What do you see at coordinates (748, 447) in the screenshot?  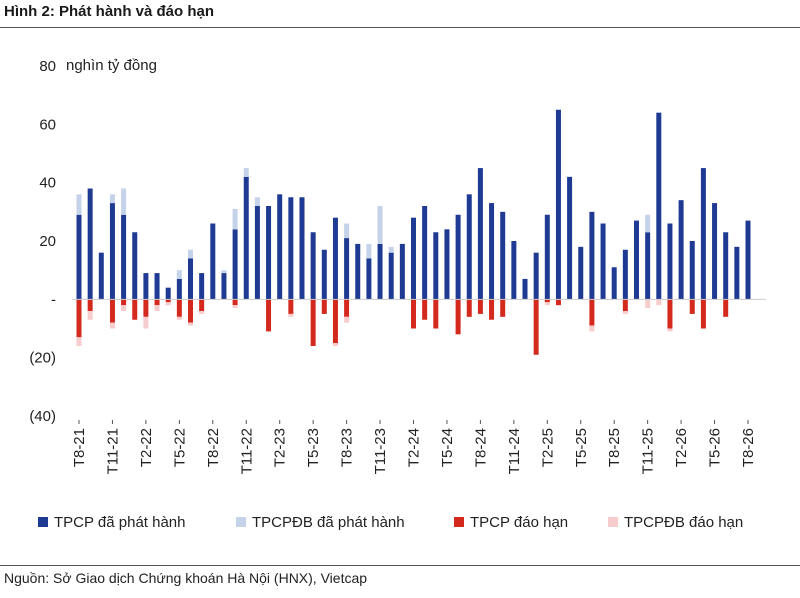 I see `x-tick-label: T8-26` at bounding box center [748, 447].